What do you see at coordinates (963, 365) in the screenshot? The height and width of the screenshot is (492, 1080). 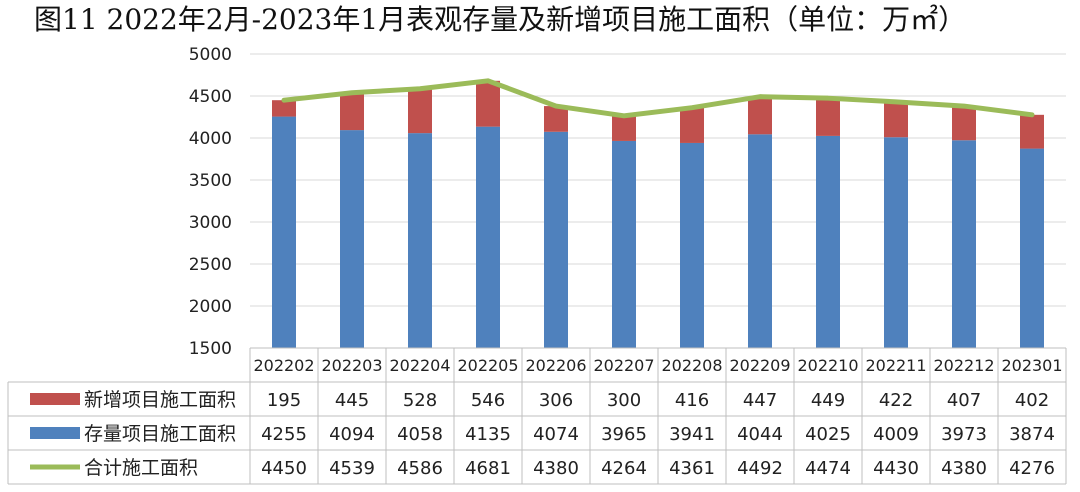 I see `x-tick-label: 202212` at bounding box center [963, 365].